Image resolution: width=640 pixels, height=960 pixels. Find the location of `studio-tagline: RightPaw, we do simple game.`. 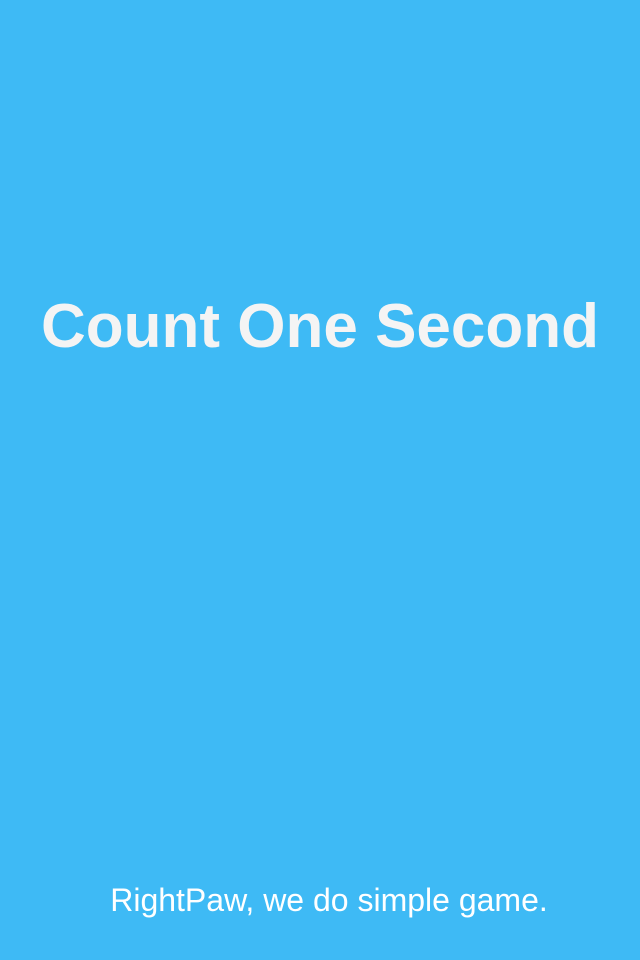

studio-tagline: RightPaw, we do simple game. is located at coordinates (329, 900).